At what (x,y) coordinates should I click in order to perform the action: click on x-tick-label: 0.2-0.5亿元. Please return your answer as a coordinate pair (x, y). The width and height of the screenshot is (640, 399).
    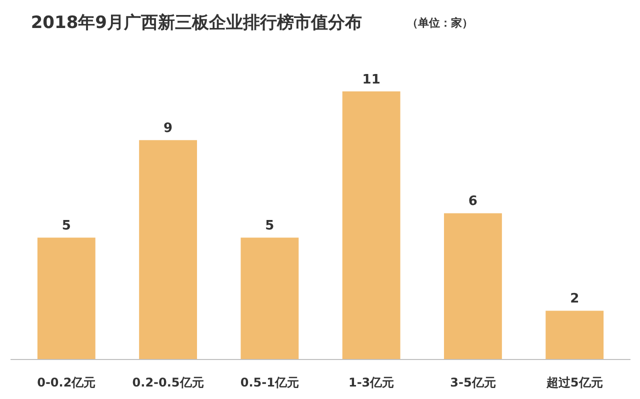
    Looking at the image, I should click on (168, 383).